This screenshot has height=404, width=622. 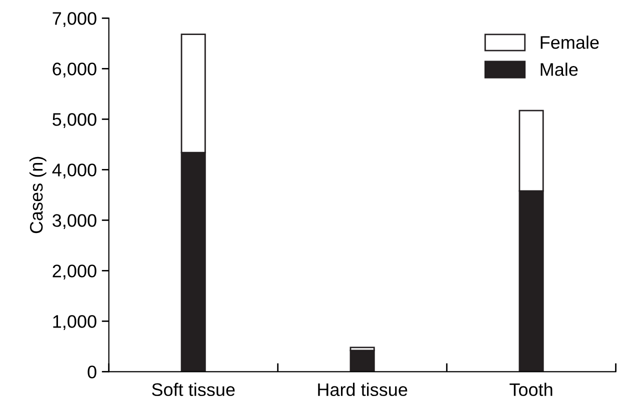 What do you see at coordinates (92, 372) in the screenshot?
I see `y-tick-label: 0` at bounding box center [92, 372].